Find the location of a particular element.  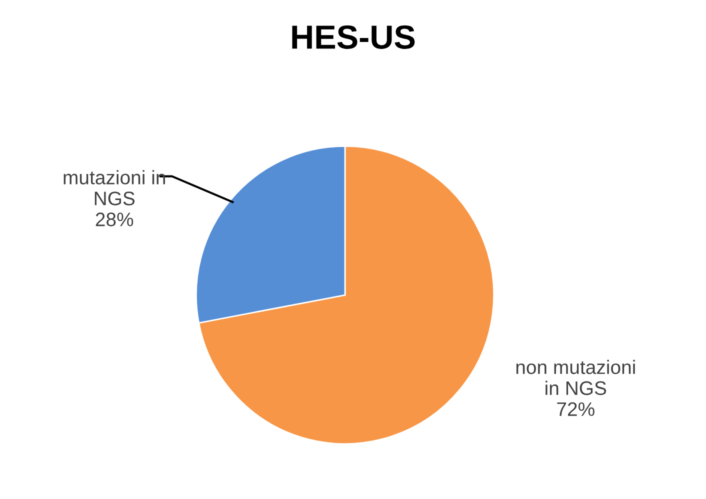

data-label: 72% is located at coordinates (575, 409).